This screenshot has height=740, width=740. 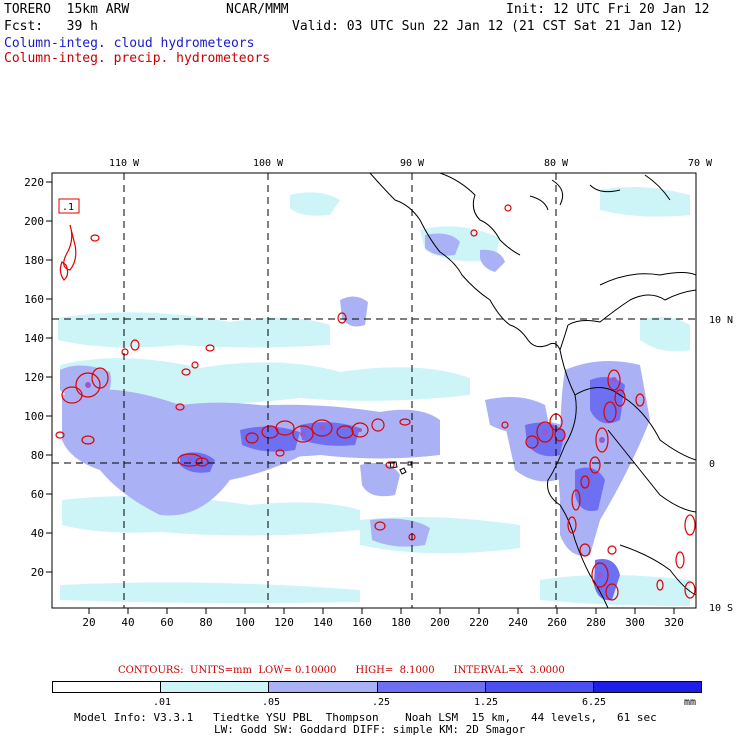 I want to click on contour-box-label: .1, so click(x=68, y=207).